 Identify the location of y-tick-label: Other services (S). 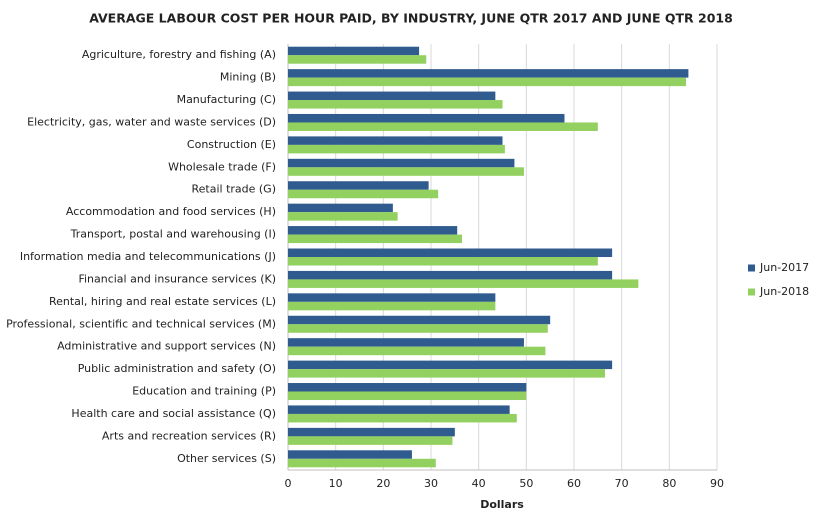
(226, 458).